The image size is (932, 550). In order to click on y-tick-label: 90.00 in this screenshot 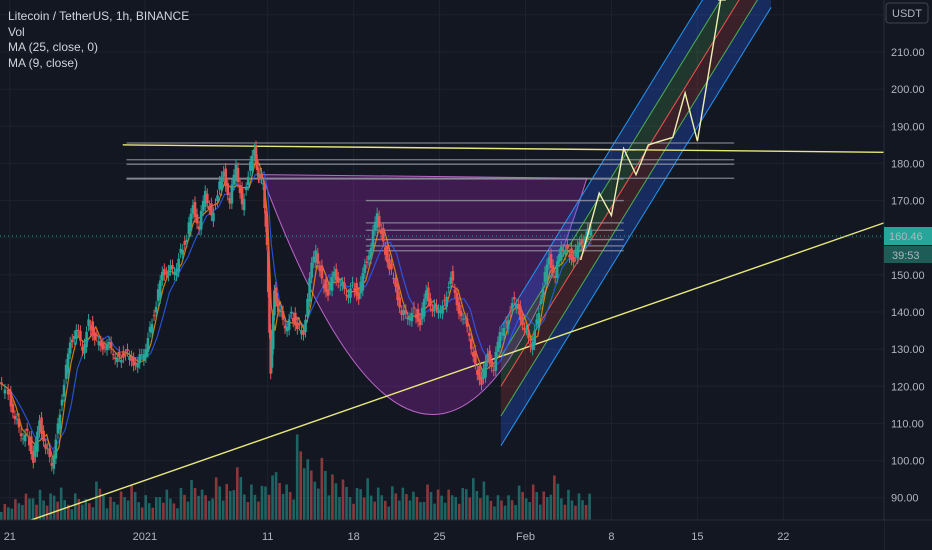, I will do `click(905, 499)`.